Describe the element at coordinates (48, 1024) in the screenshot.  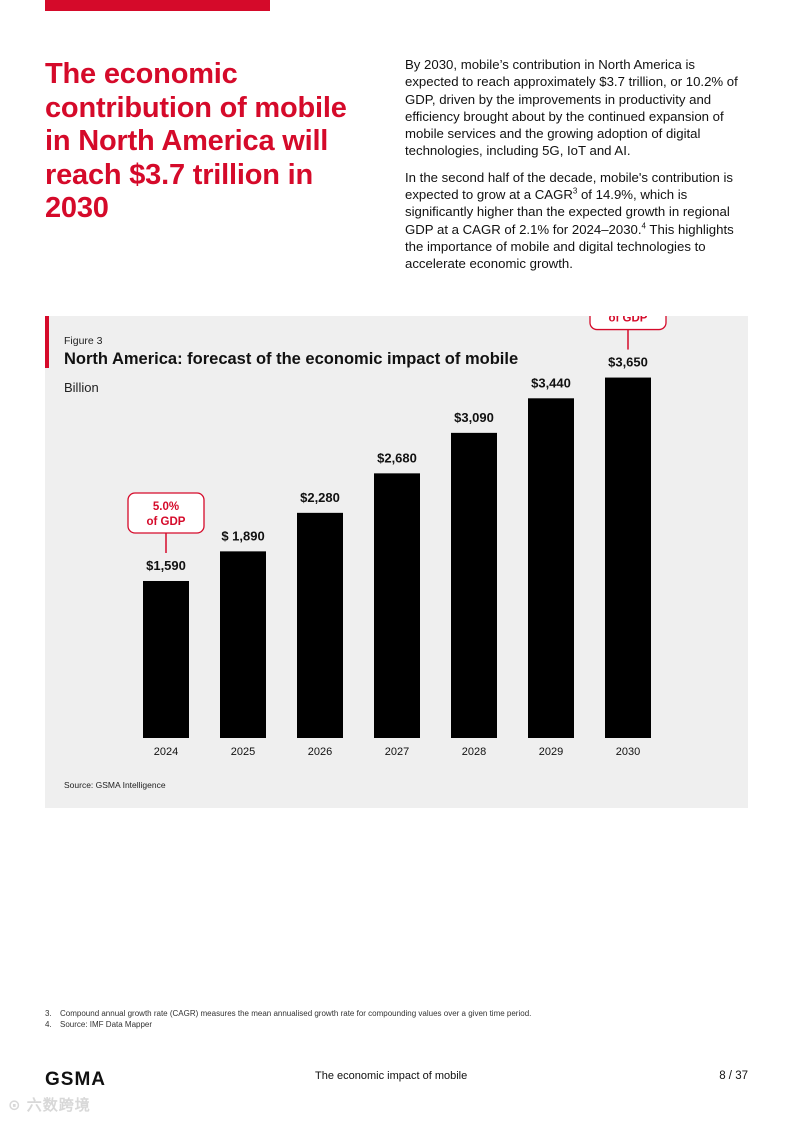
I see `footnote-number: 4.` at that location.